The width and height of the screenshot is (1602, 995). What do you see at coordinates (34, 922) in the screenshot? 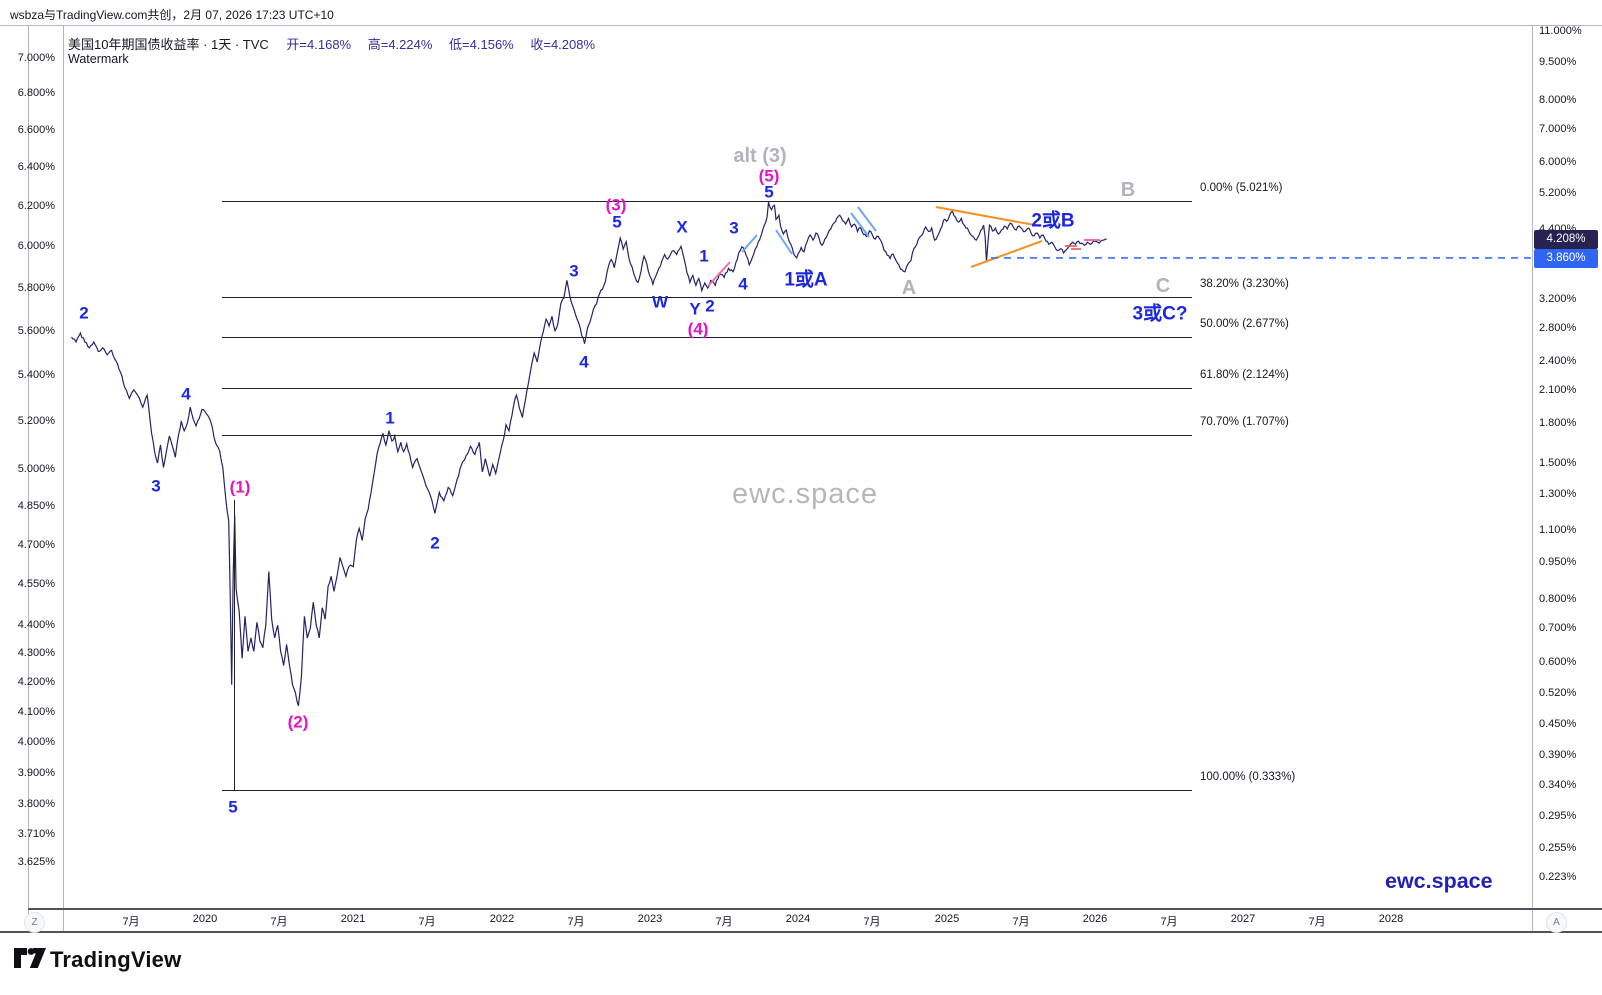
I see `timezone-button: Z` at bounding box center [34, 922].